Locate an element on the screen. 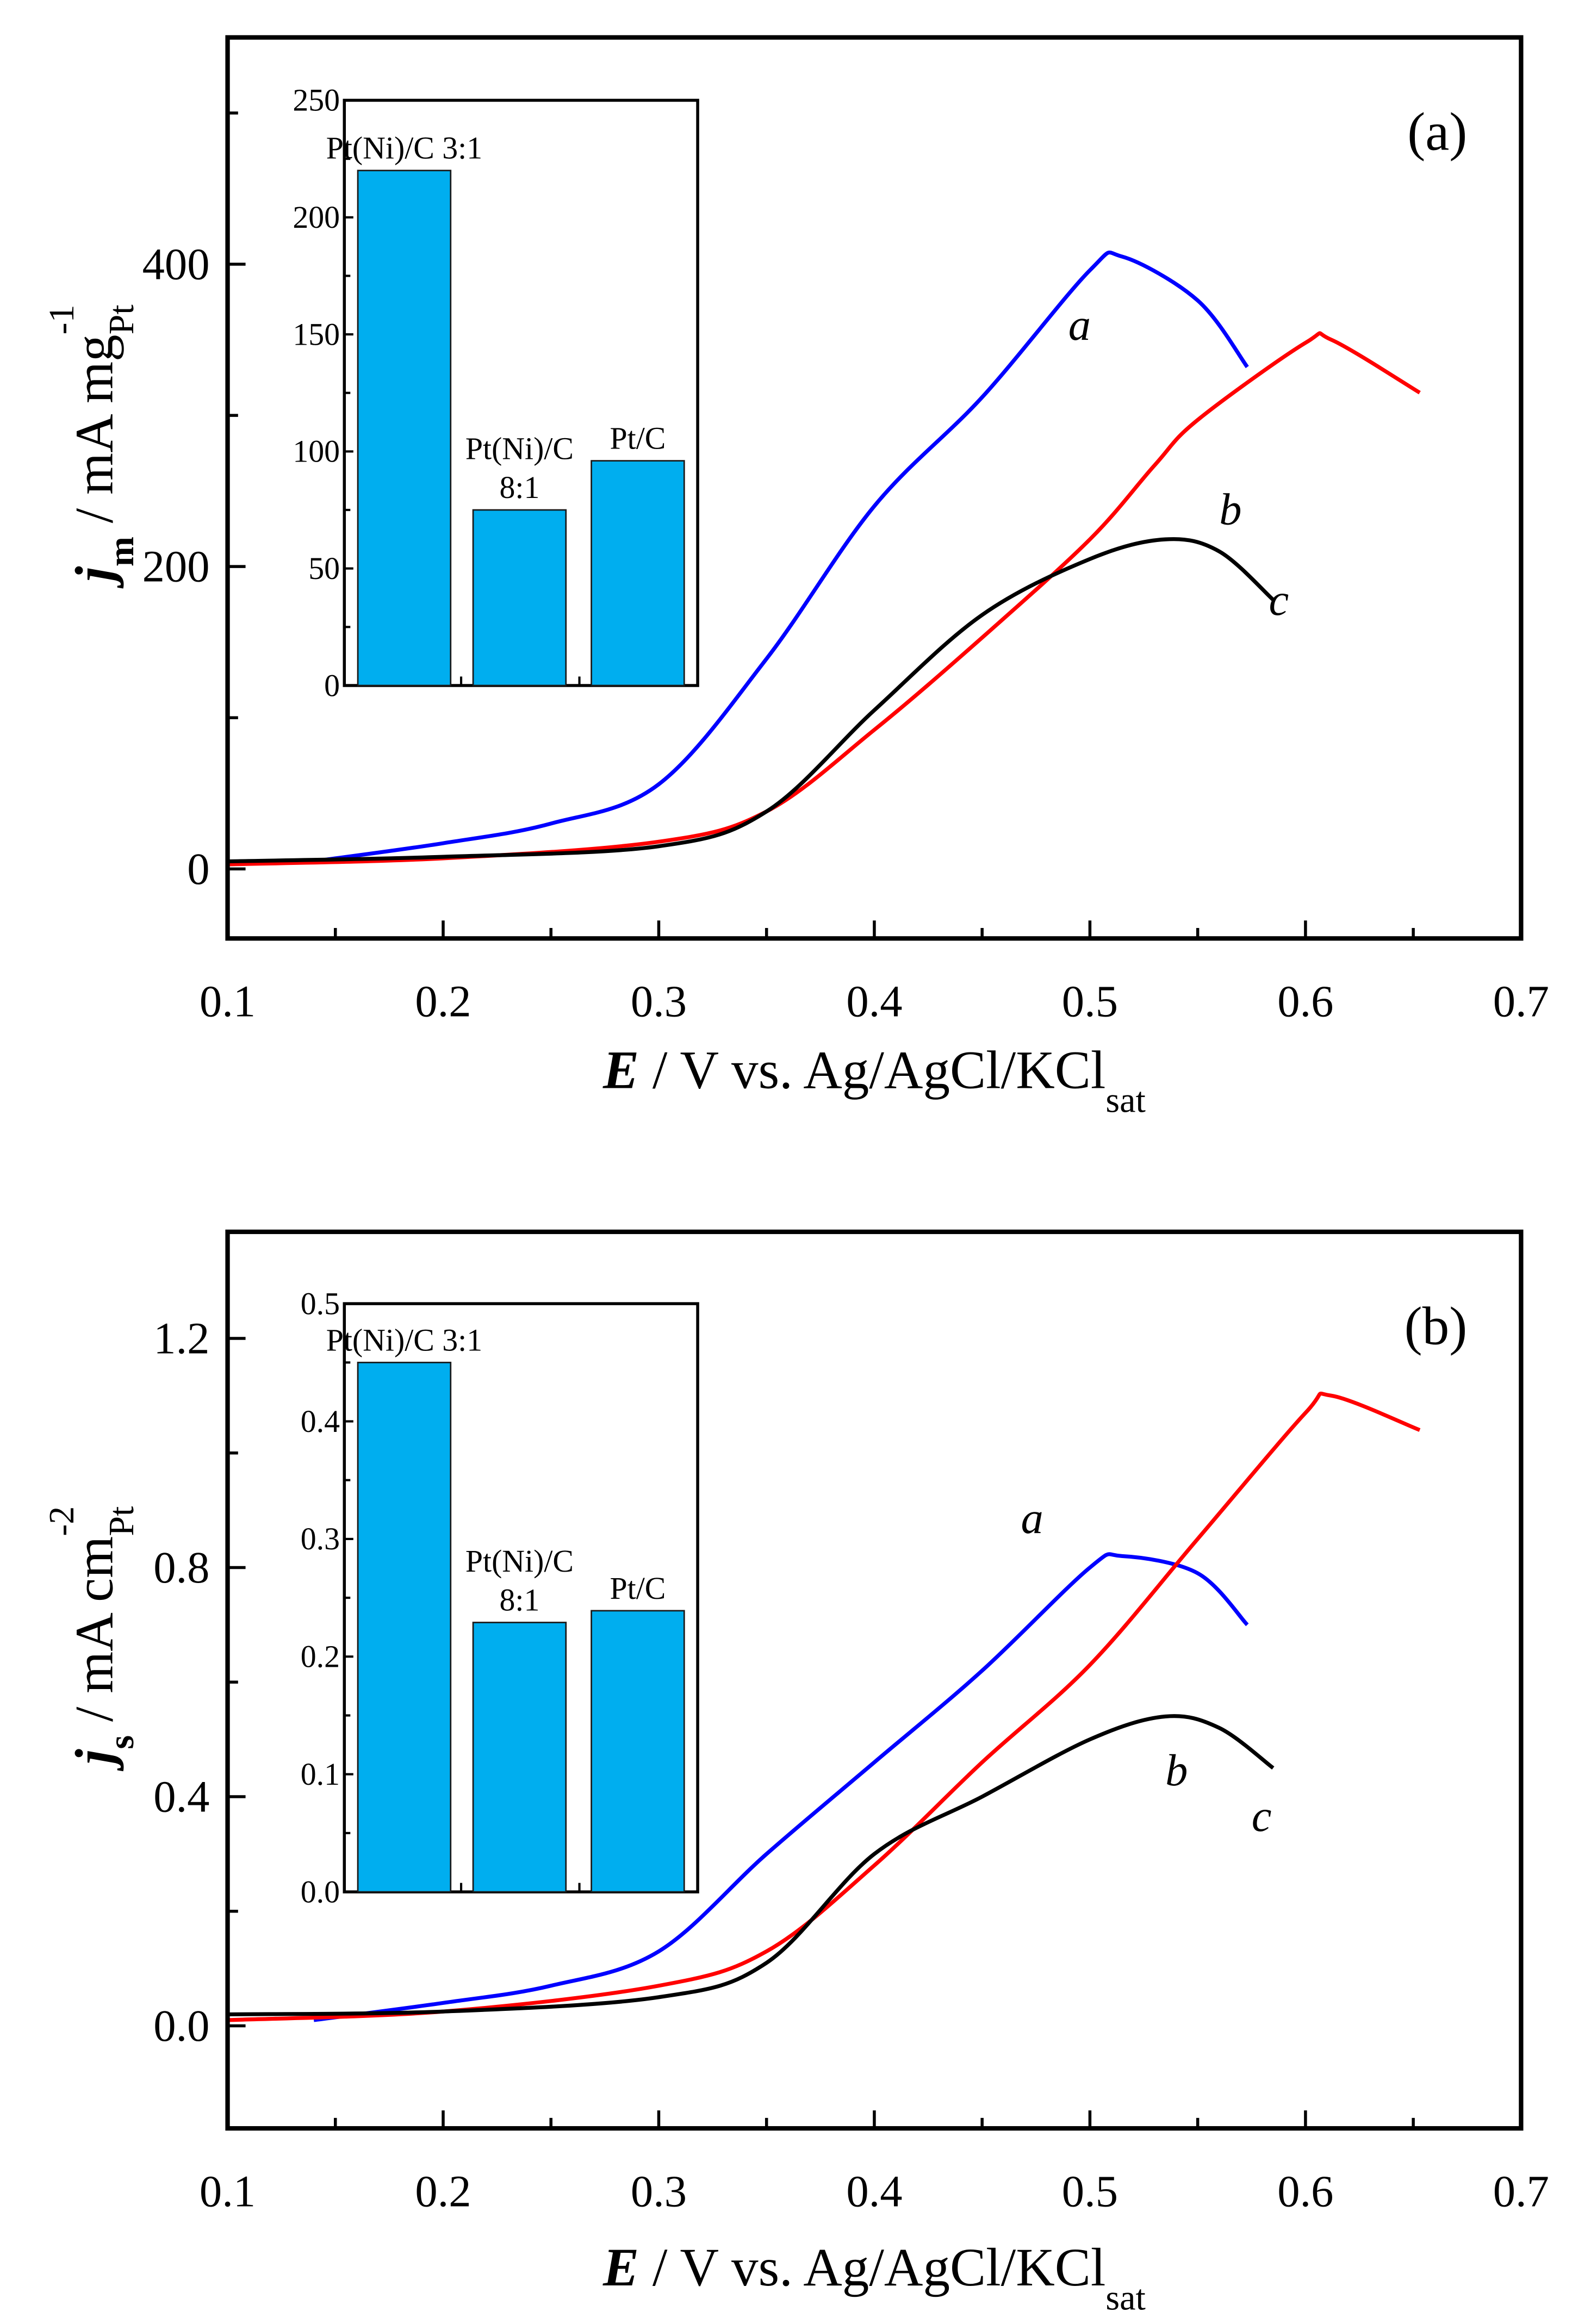 This screenshot has width=1572, height=2324. inset-y-tick-label: 0.2 is located at coordinates (320, 1656).